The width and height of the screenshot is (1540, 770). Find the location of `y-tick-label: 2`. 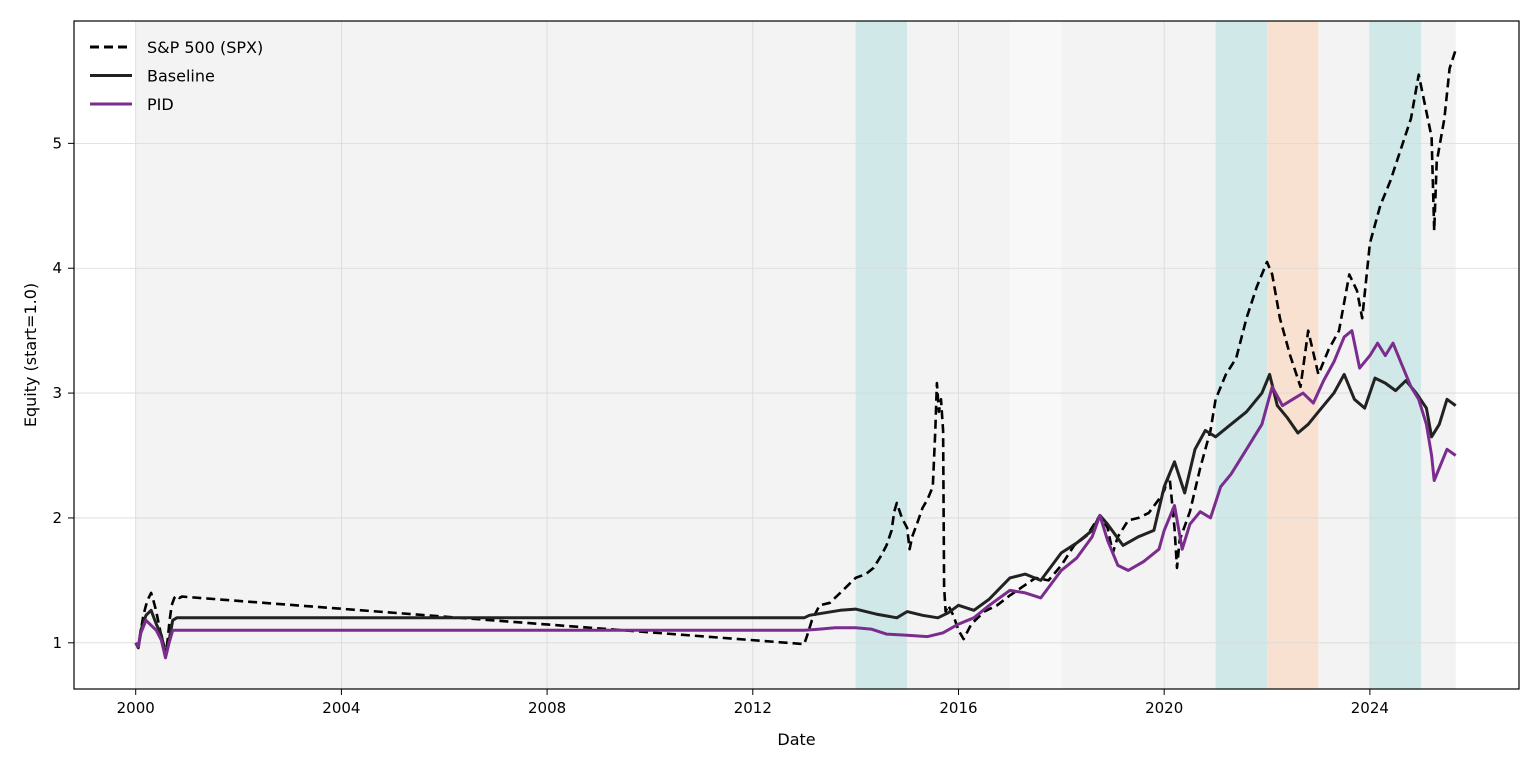

y-tick-label: 2 is located at coordinates (57, 518).